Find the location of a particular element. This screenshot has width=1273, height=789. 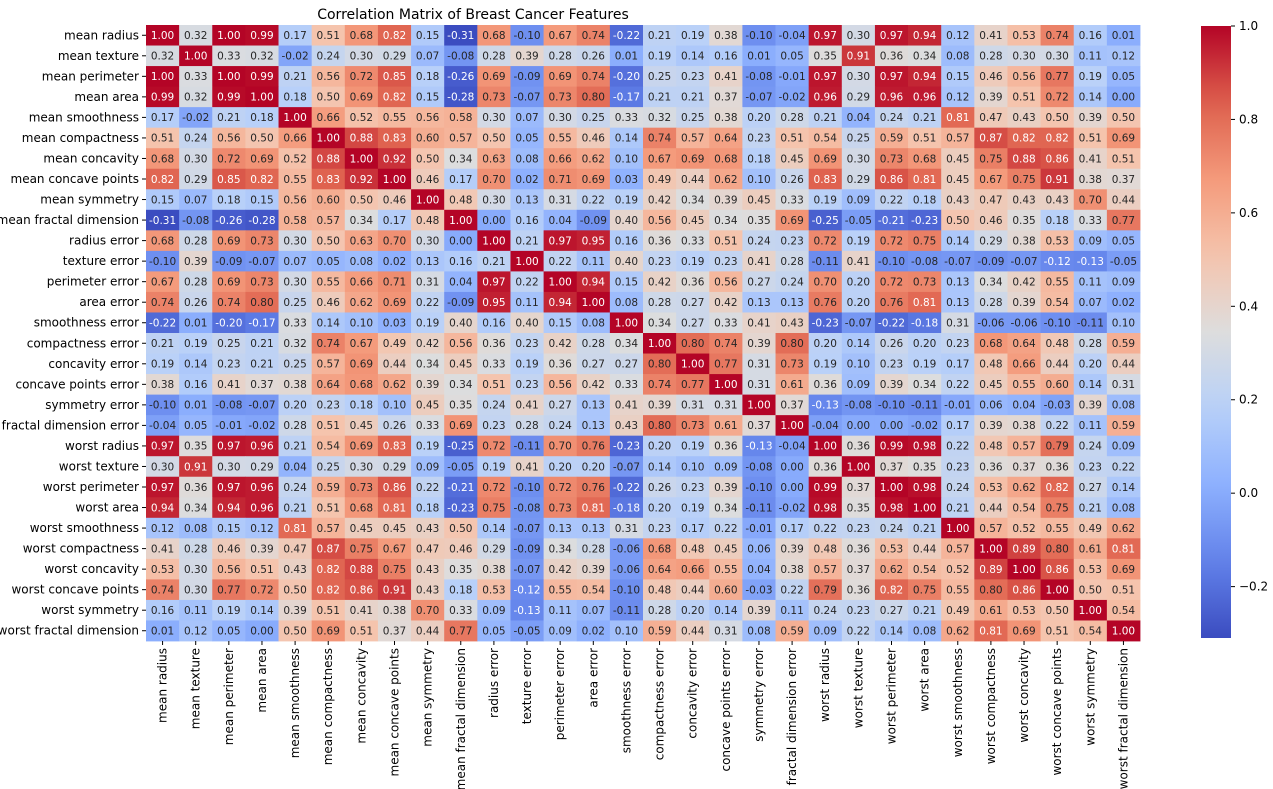

cell-value-label: 0.20 is located at coordinates (924, 344).